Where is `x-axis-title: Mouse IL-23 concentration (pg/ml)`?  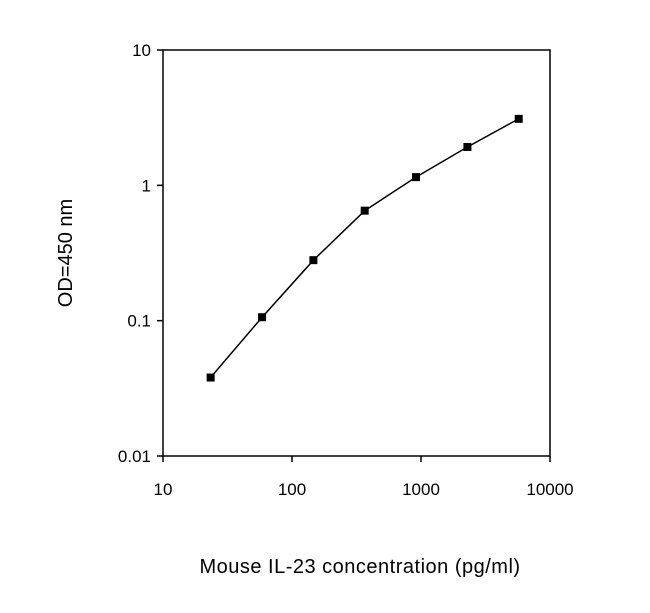
x-axis-title: Mouse IL-23 concentration (pg/ml) is located at coordinates (359, 567).